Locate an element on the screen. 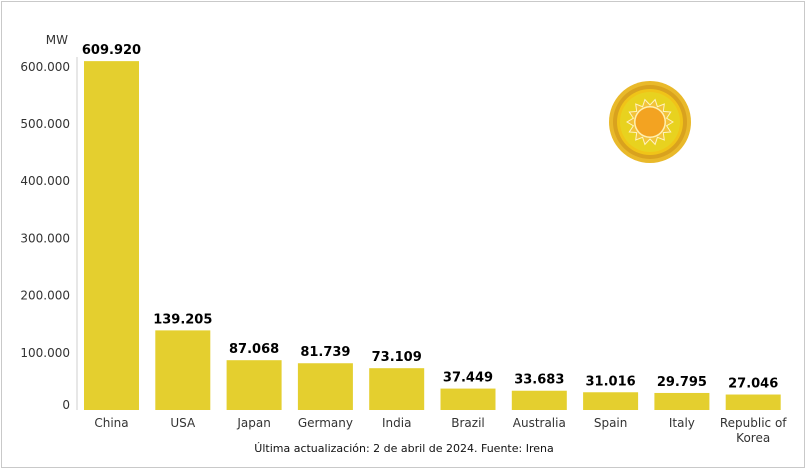 This screenshot has width=808, height=471. data-label: 33.683 is located at coordinates (539, 380).